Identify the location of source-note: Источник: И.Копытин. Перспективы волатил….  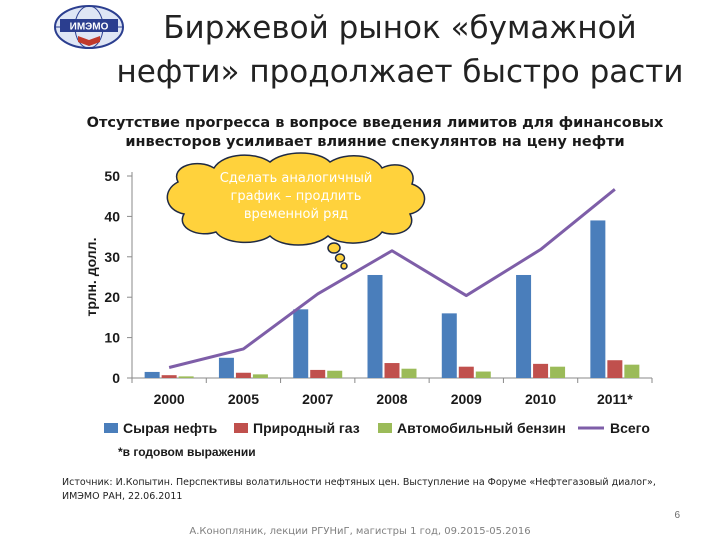
(359, 489).